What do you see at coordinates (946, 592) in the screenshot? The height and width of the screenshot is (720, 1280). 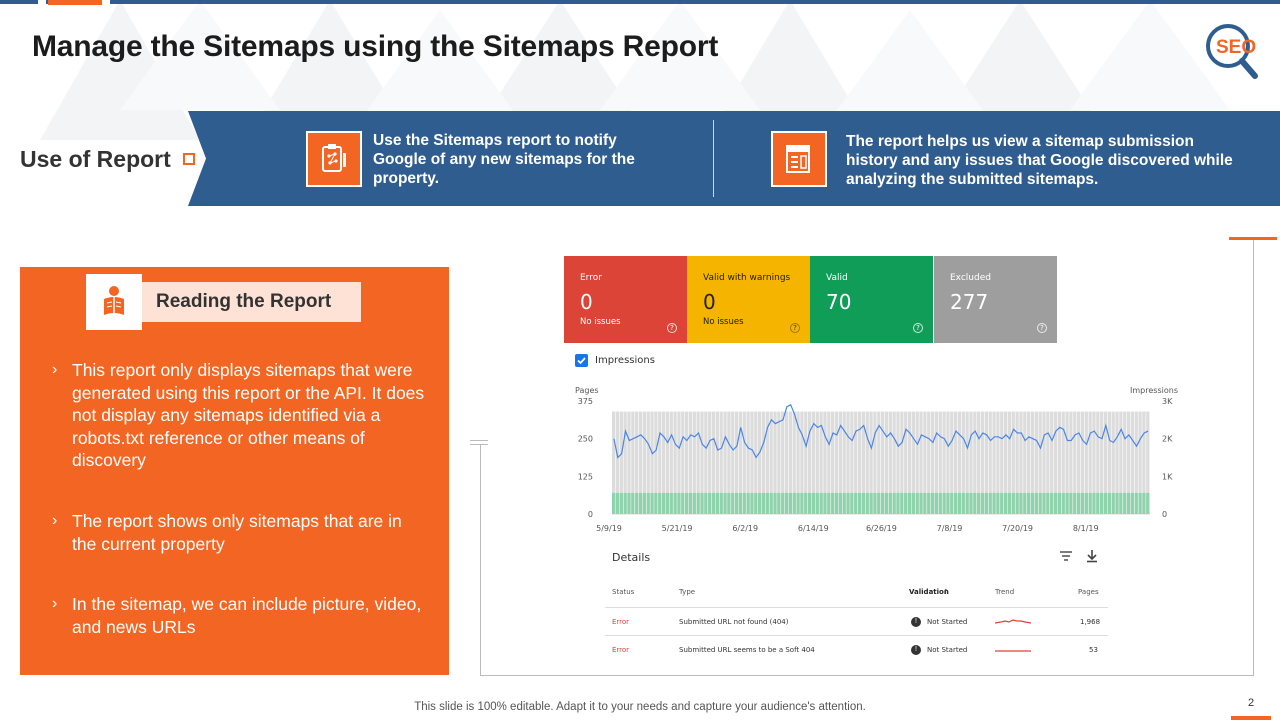 I see `sort-arrow-up-icon: ↑` at bounding box center [946, 592].